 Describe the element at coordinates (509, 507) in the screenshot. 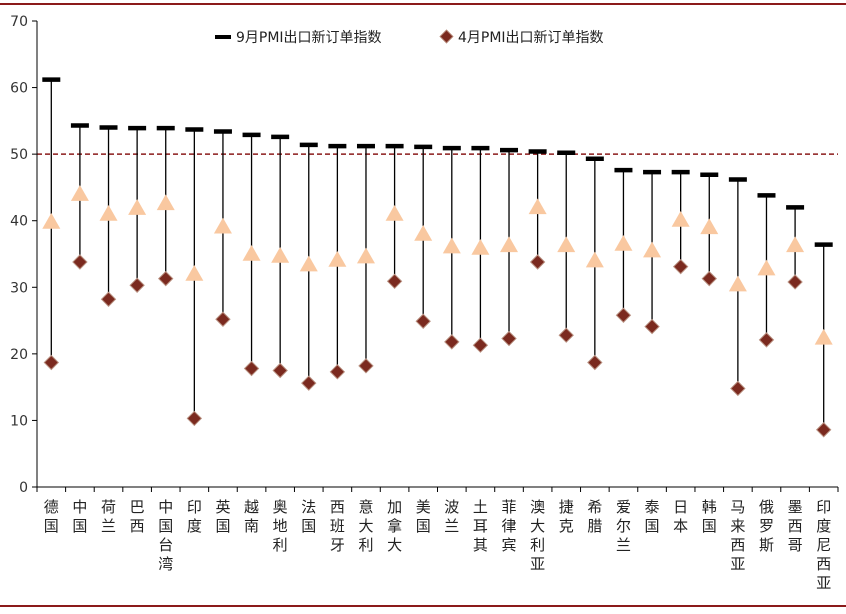

I see `category-label-char: 菲` at that location.